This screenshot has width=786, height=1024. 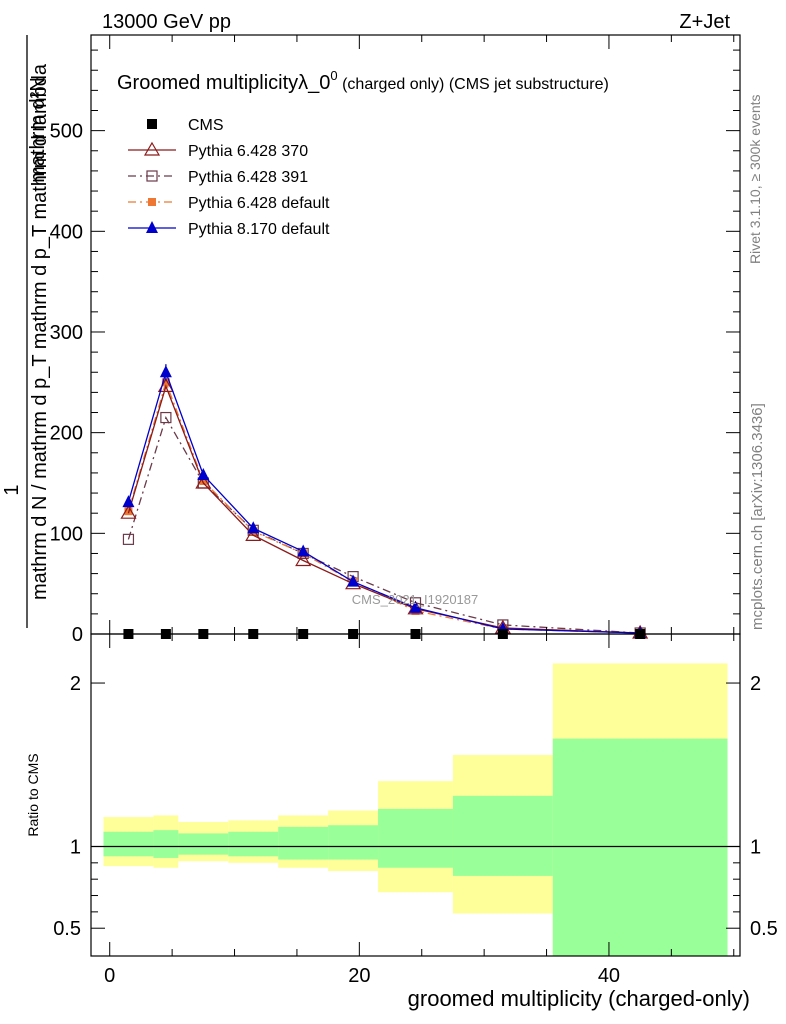 I want to click on x-tick-label: 20, so click(x=359, y=976).